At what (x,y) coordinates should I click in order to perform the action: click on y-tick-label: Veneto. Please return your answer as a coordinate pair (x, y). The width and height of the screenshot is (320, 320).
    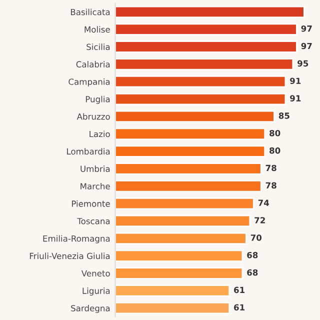
    Looking at the image, I should click on (95, 273).